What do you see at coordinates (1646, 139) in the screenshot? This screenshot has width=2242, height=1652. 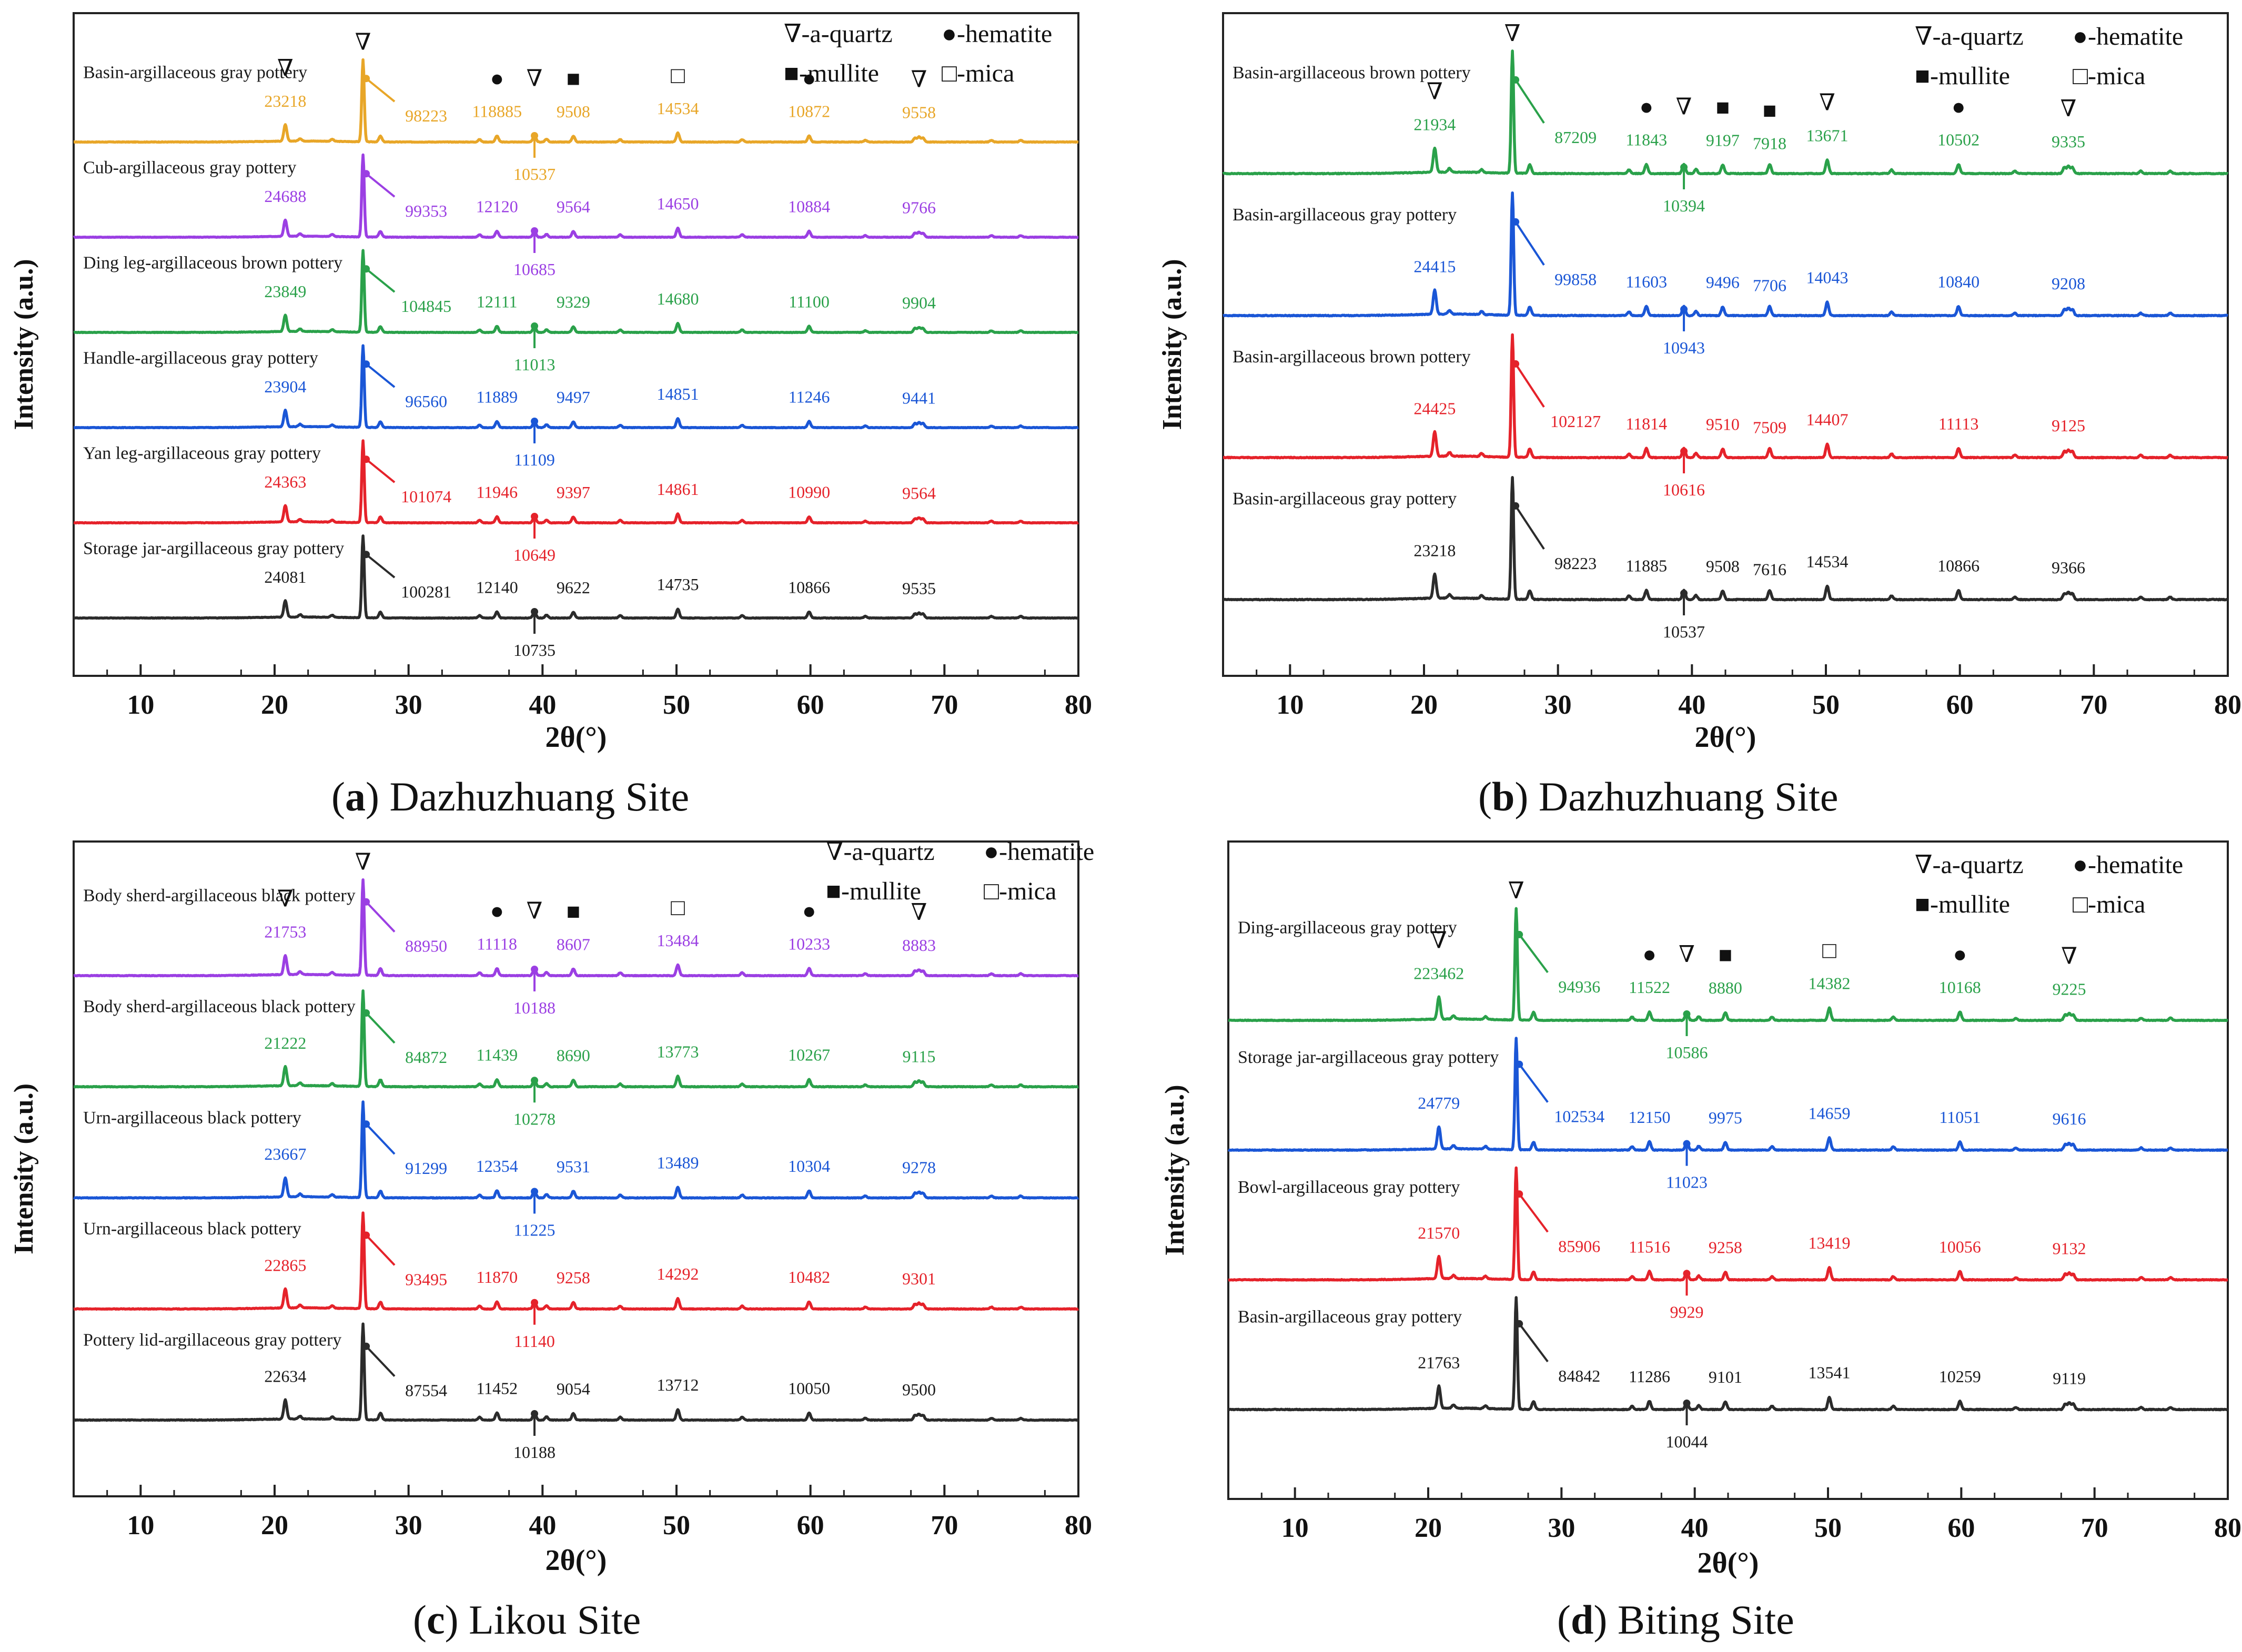 I see `peak-value-label: 11843` at bounding box center [1646, 139].